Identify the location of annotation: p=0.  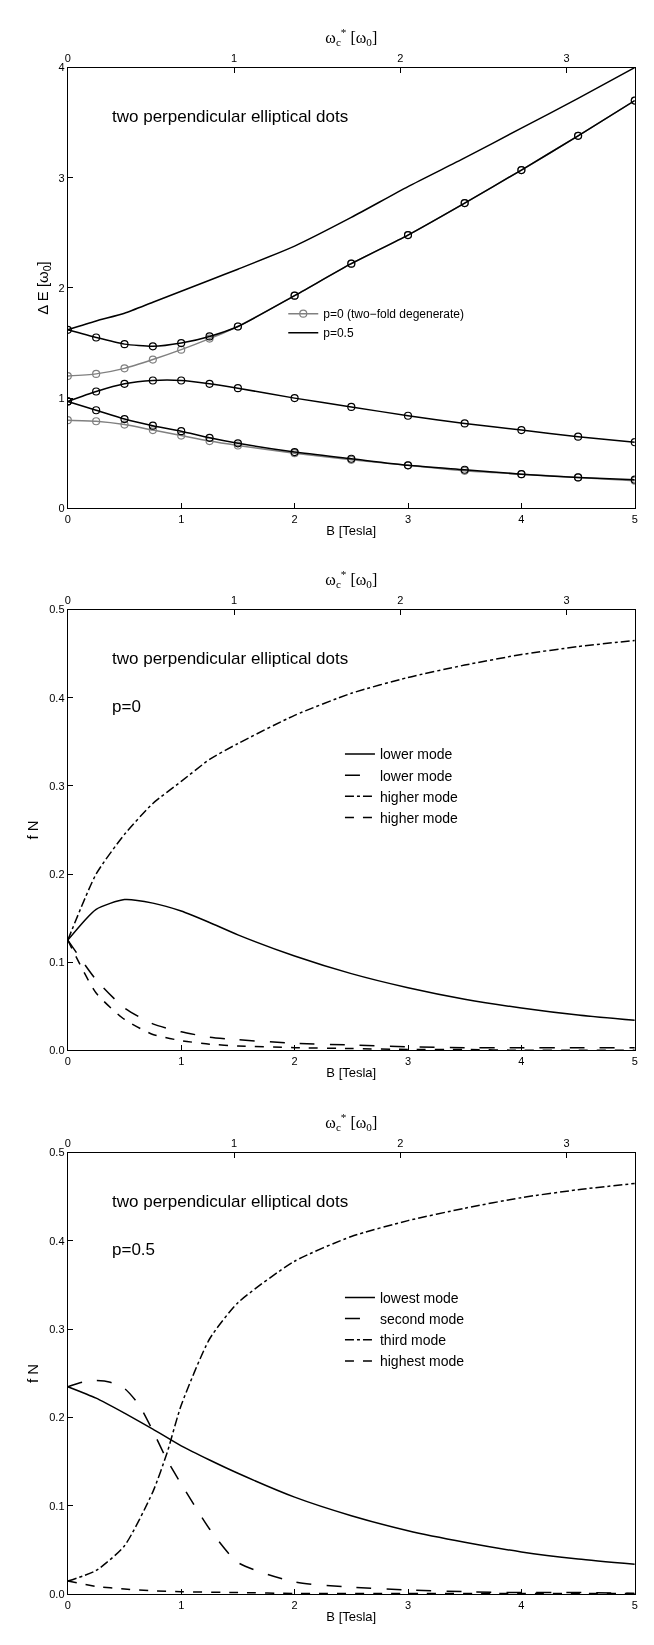
(126, 706).